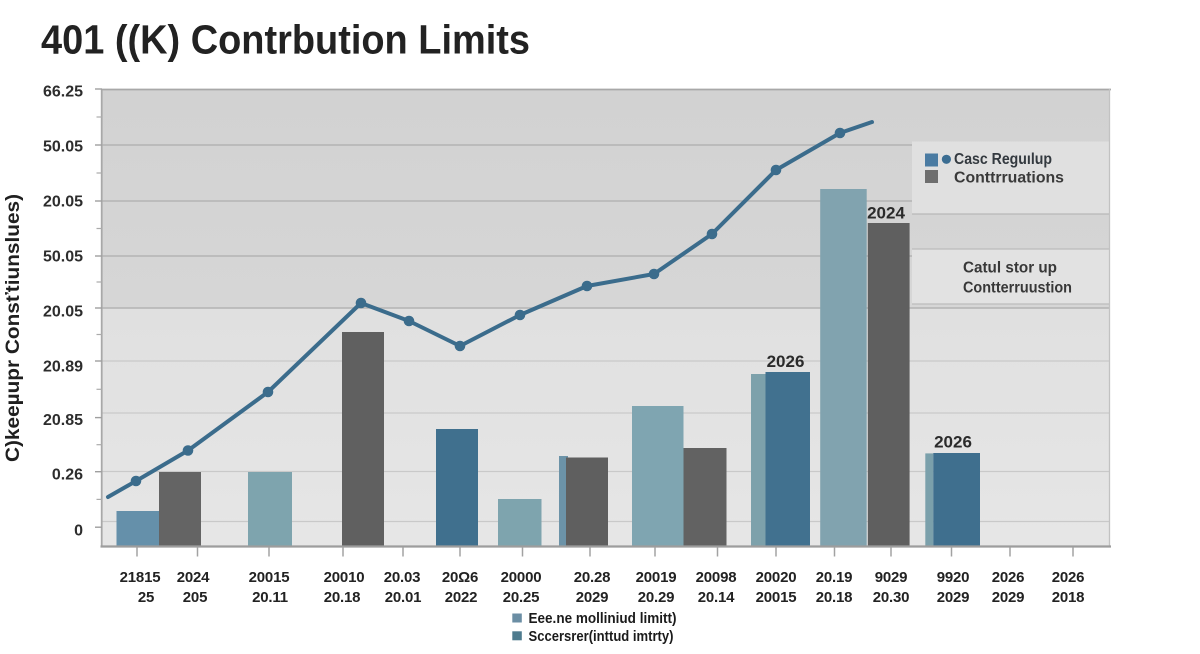 The image size is (1200, 654). What do you see at coordinates (13, 328) in the screenshot?
I see `svg-text: C)keeµupr Consťtiunslues)` at bounding box center [13, 328].